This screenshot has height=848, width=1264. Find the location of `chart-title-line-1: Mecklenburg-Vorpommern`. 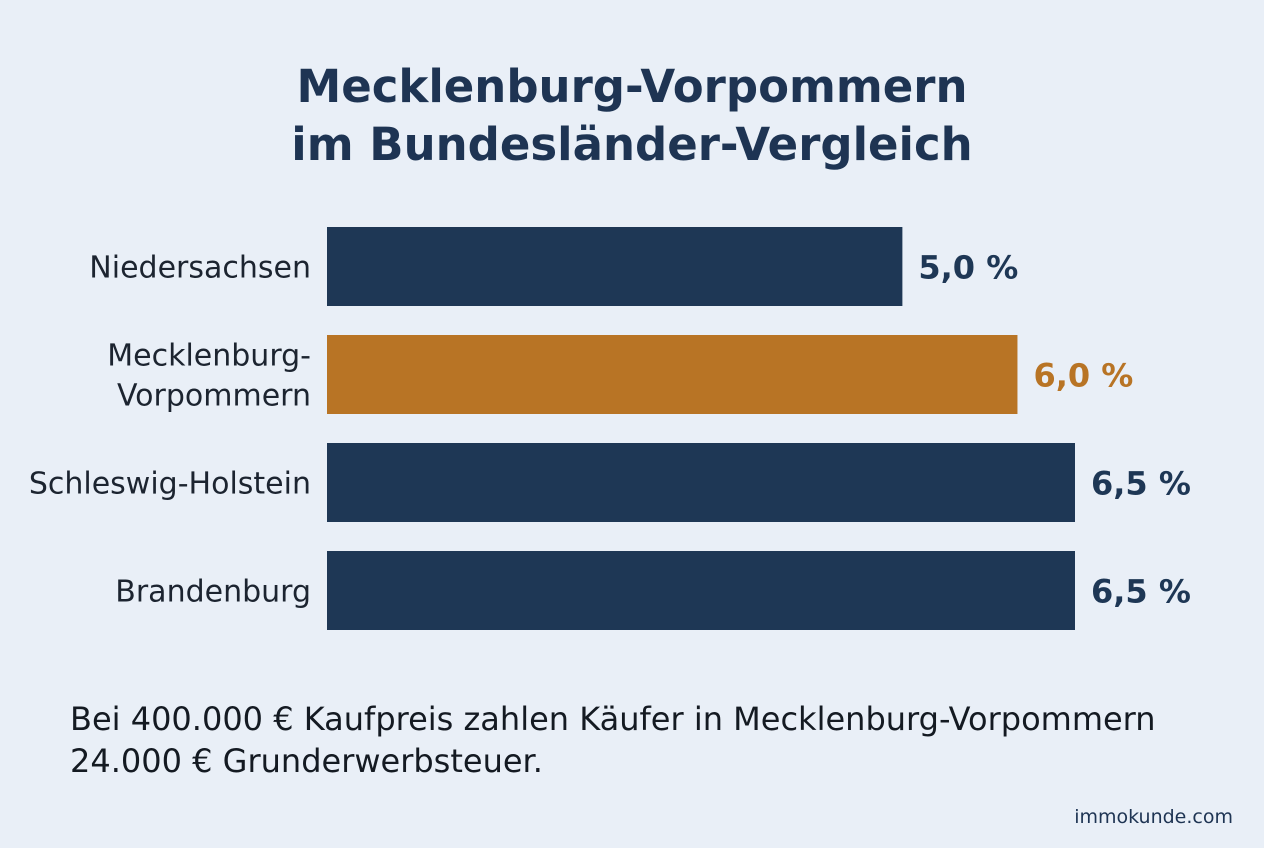

chart-title-line-1: Mecklenburg-Vorpommern is located at coordinates (632, 86).